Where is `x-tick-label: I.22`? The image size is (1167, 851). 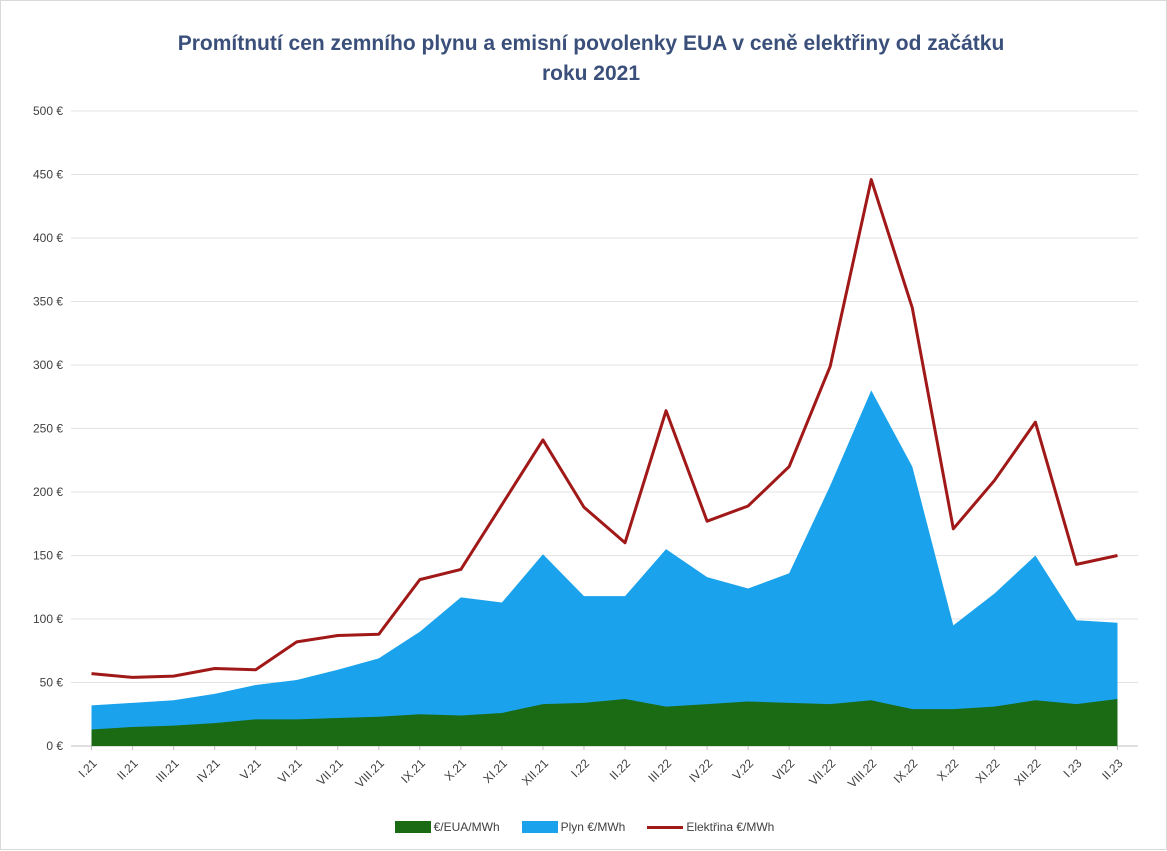 x-tick-label: I.22 is located at coordinates (580, 768).